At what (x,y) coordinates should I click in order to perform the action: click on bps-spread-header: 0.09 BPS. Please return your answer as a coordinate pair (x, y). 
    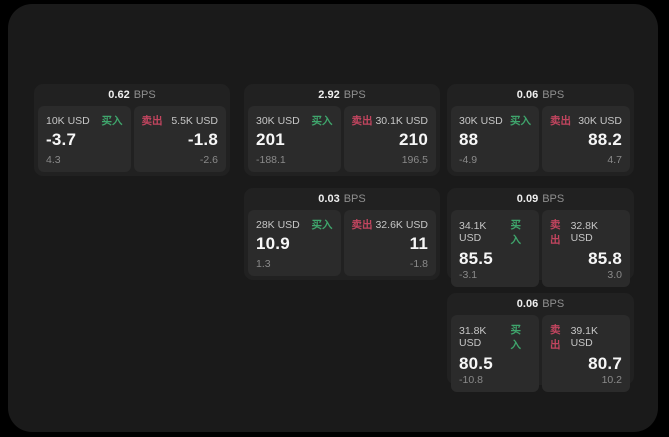
    Looking at the image, I should click on (540, 199).